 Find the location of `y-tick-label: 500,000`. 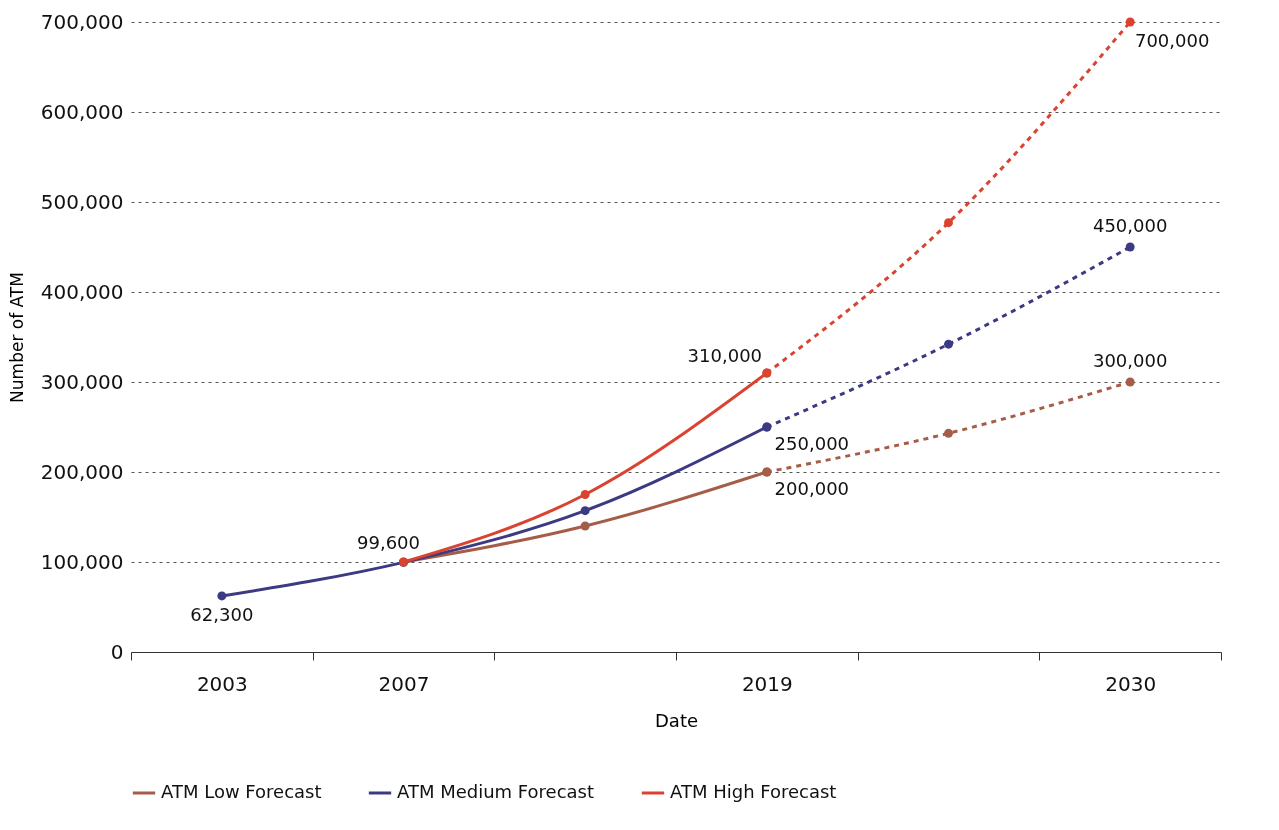

y-tick-label: 500,000 is located at coordinates (82, 201).